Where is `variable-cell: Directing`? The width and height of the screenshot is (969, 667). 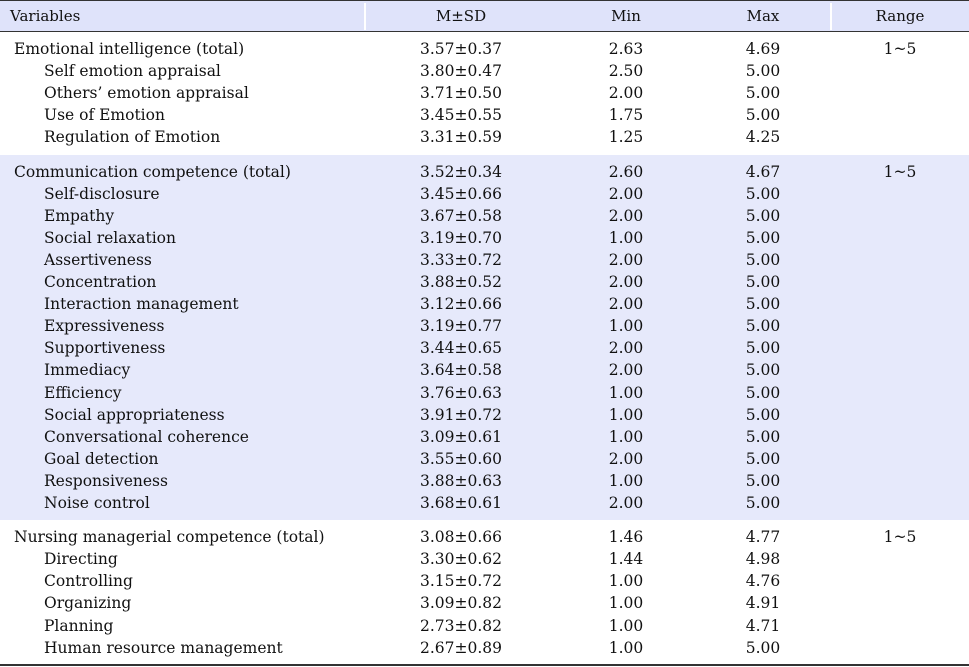
variable-cell: Directing is located at coordinates (81, 559).